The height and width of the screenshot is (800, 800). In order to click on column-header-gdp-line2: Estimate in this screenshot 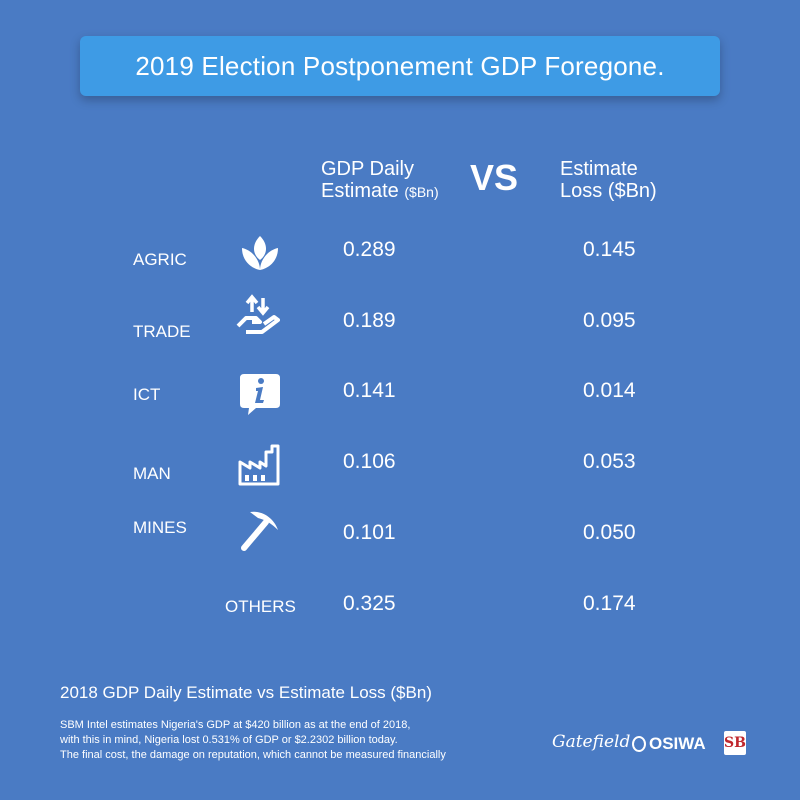, I will do `click(360, 191)`.